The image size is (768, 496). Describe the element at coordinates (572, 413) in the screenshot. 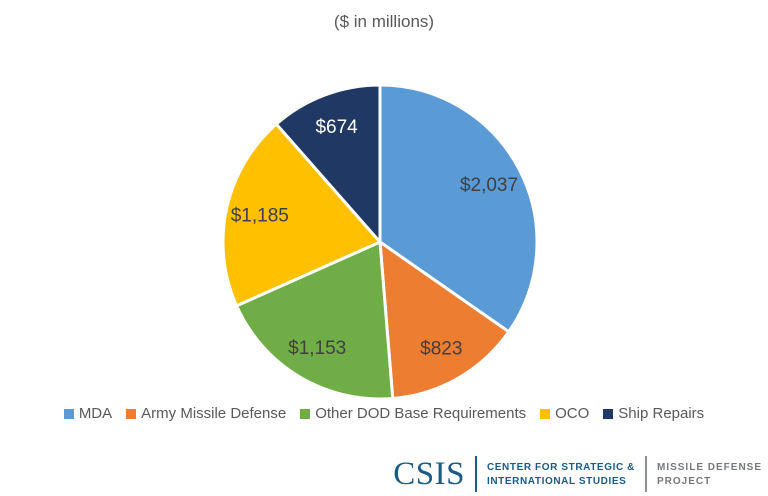

I see `legend-label: OCO` at that location.